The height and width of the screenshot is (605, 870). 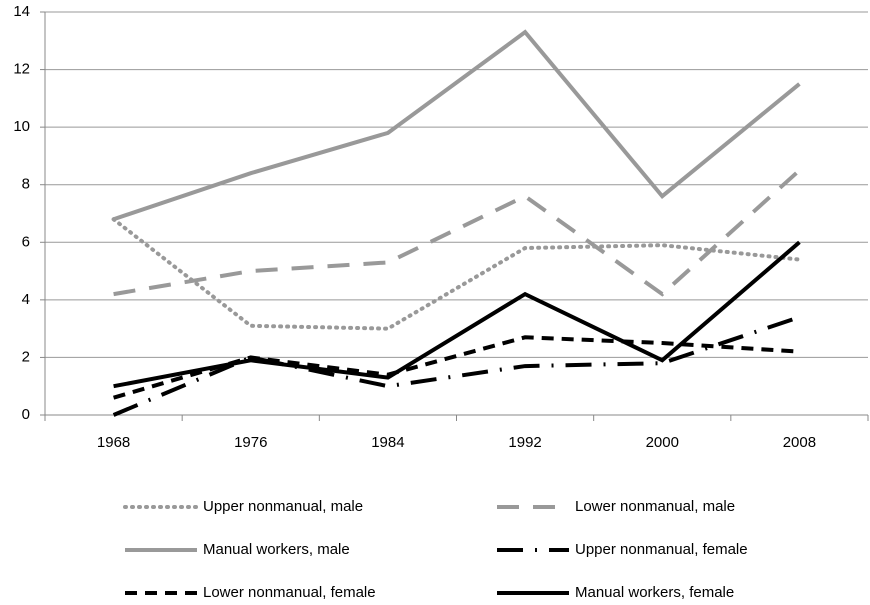 What do you see at coordinates (250, 442) in the screenshot?
I see `x-tick-label: 1976` at bounding box center [250, 442].